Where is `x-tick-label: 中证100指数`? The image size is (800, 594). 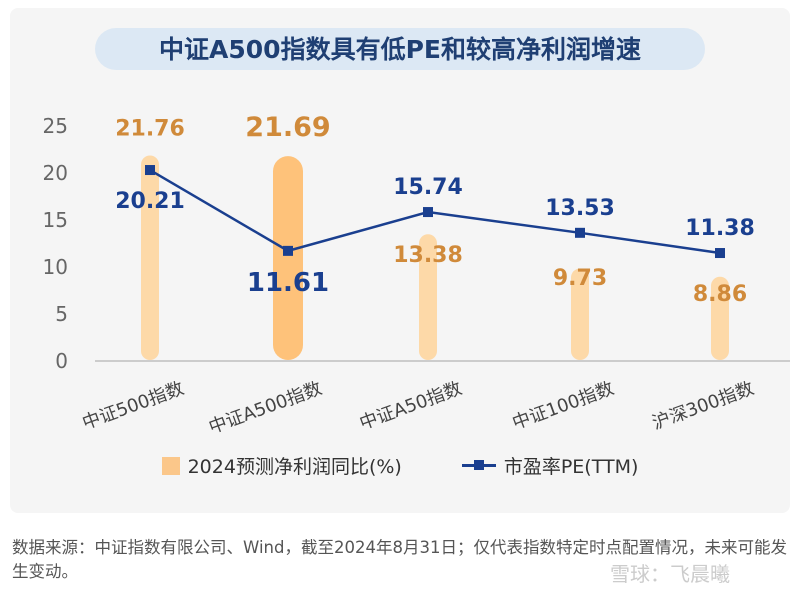
x-tick-label: 中证100指数 is located at coordinates (563, 406).